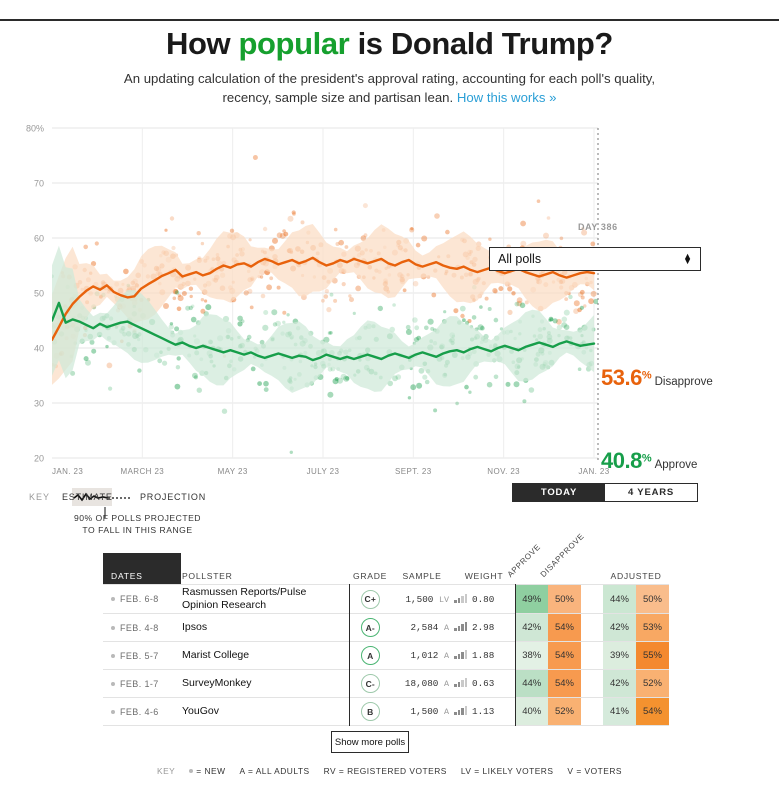 This screenshot has width=779, height=809. Describe the element at coordinates (484, 599) in the screenshot. I see `cell-weight: 0.80` at that location.